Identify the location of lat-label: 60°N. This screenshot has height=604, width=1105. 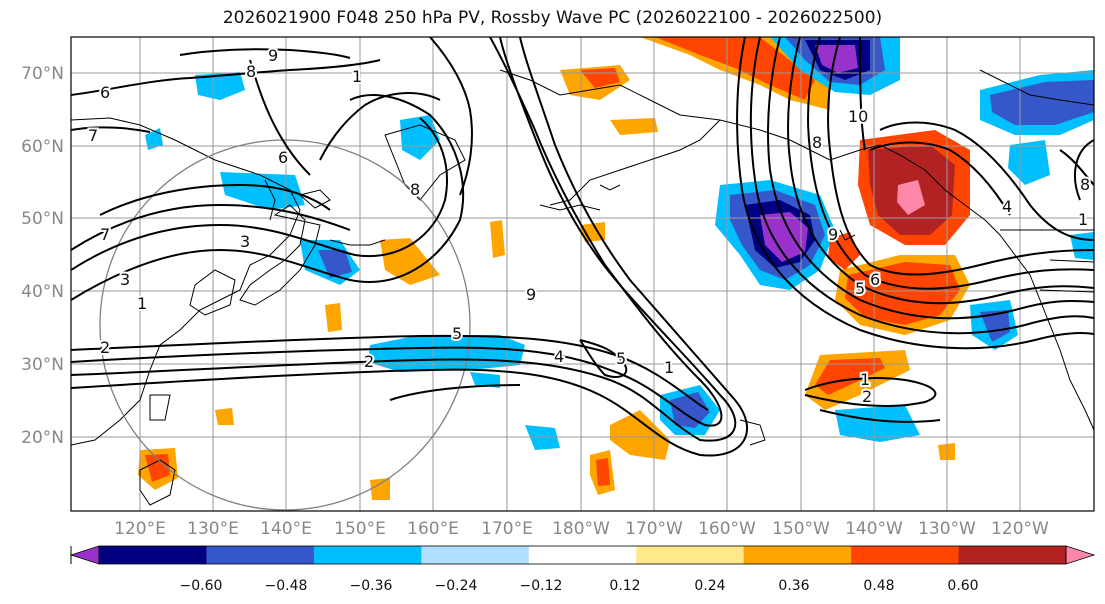
(42, 147).